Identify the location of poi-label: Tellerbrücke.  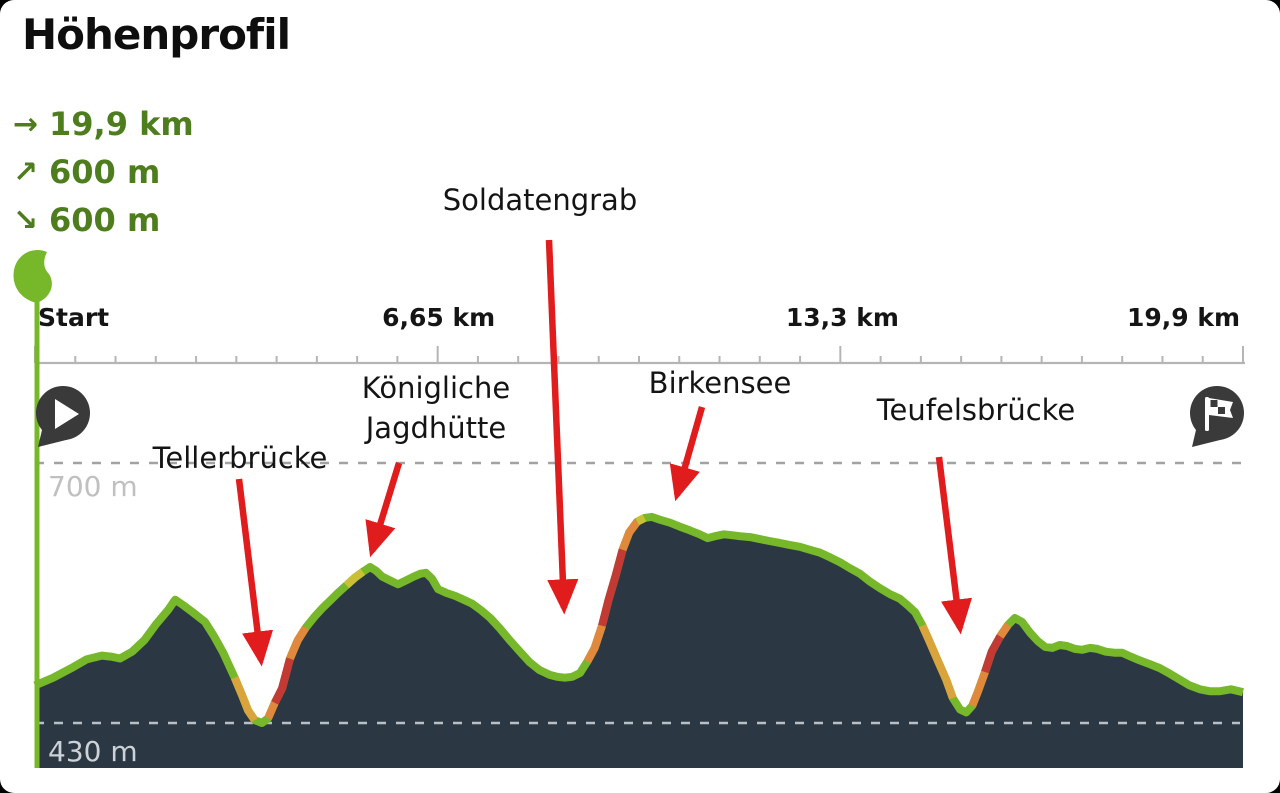
(240, 458).